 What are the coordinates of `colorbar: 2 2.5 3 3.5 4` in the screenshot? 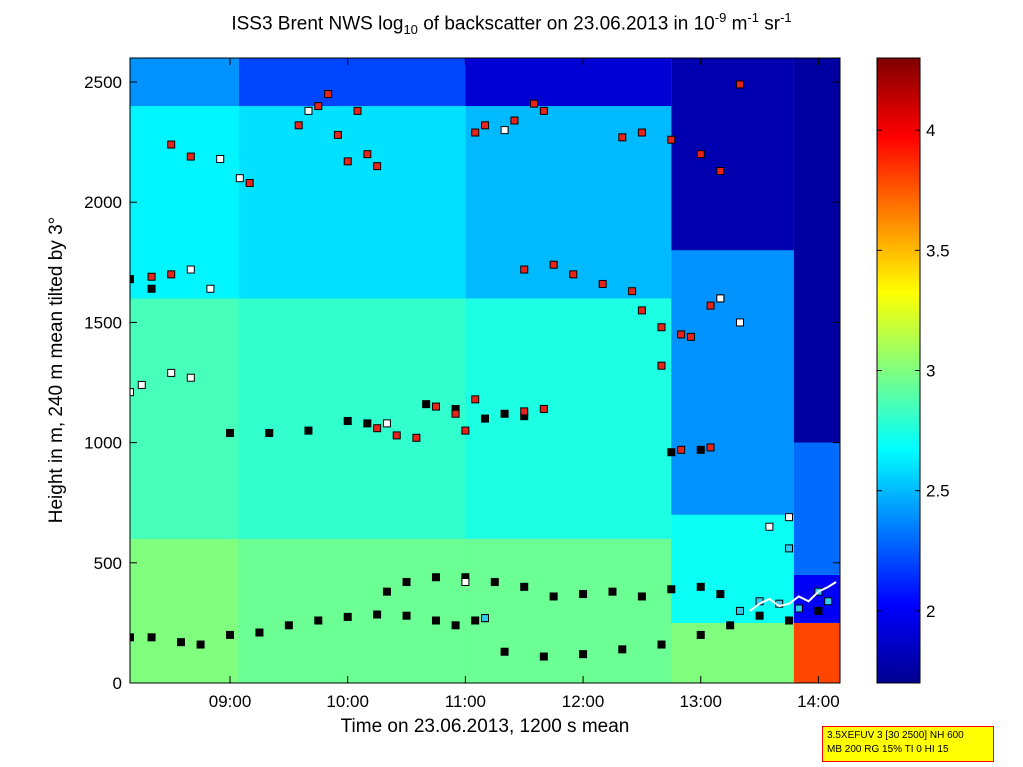 It's located at (913, 370).